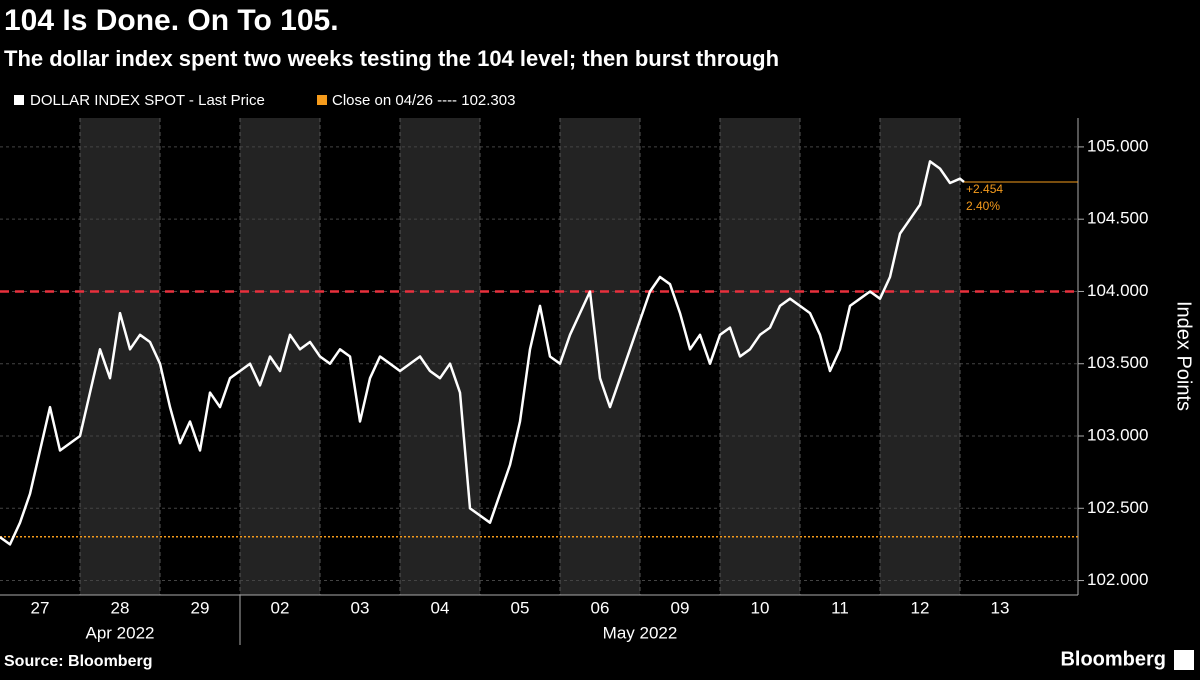 The height and width of the screenshot is (680, 1200). I want to click on change-label: 2.40%, so click(983, 206).